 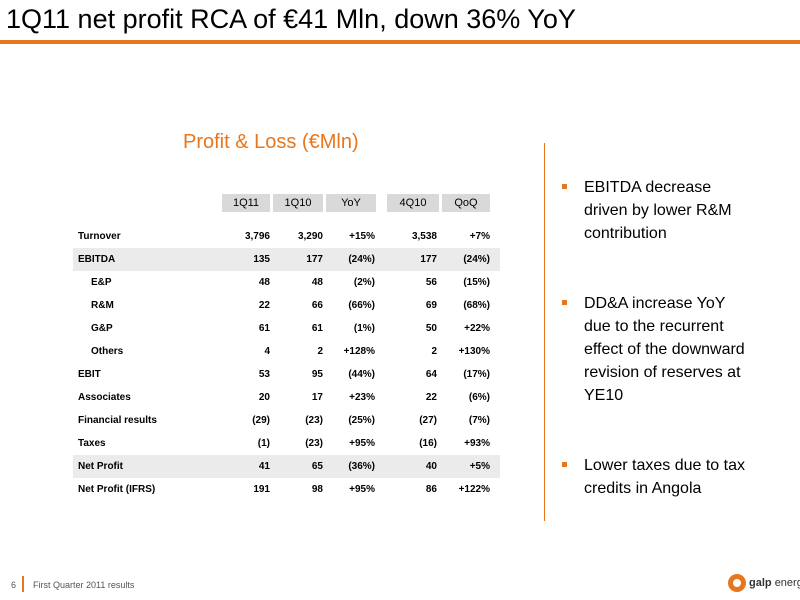 What do you see at coordinates (23, 584) in the screenshot?
I see `footer-divider` at bounding box center [23, 584].